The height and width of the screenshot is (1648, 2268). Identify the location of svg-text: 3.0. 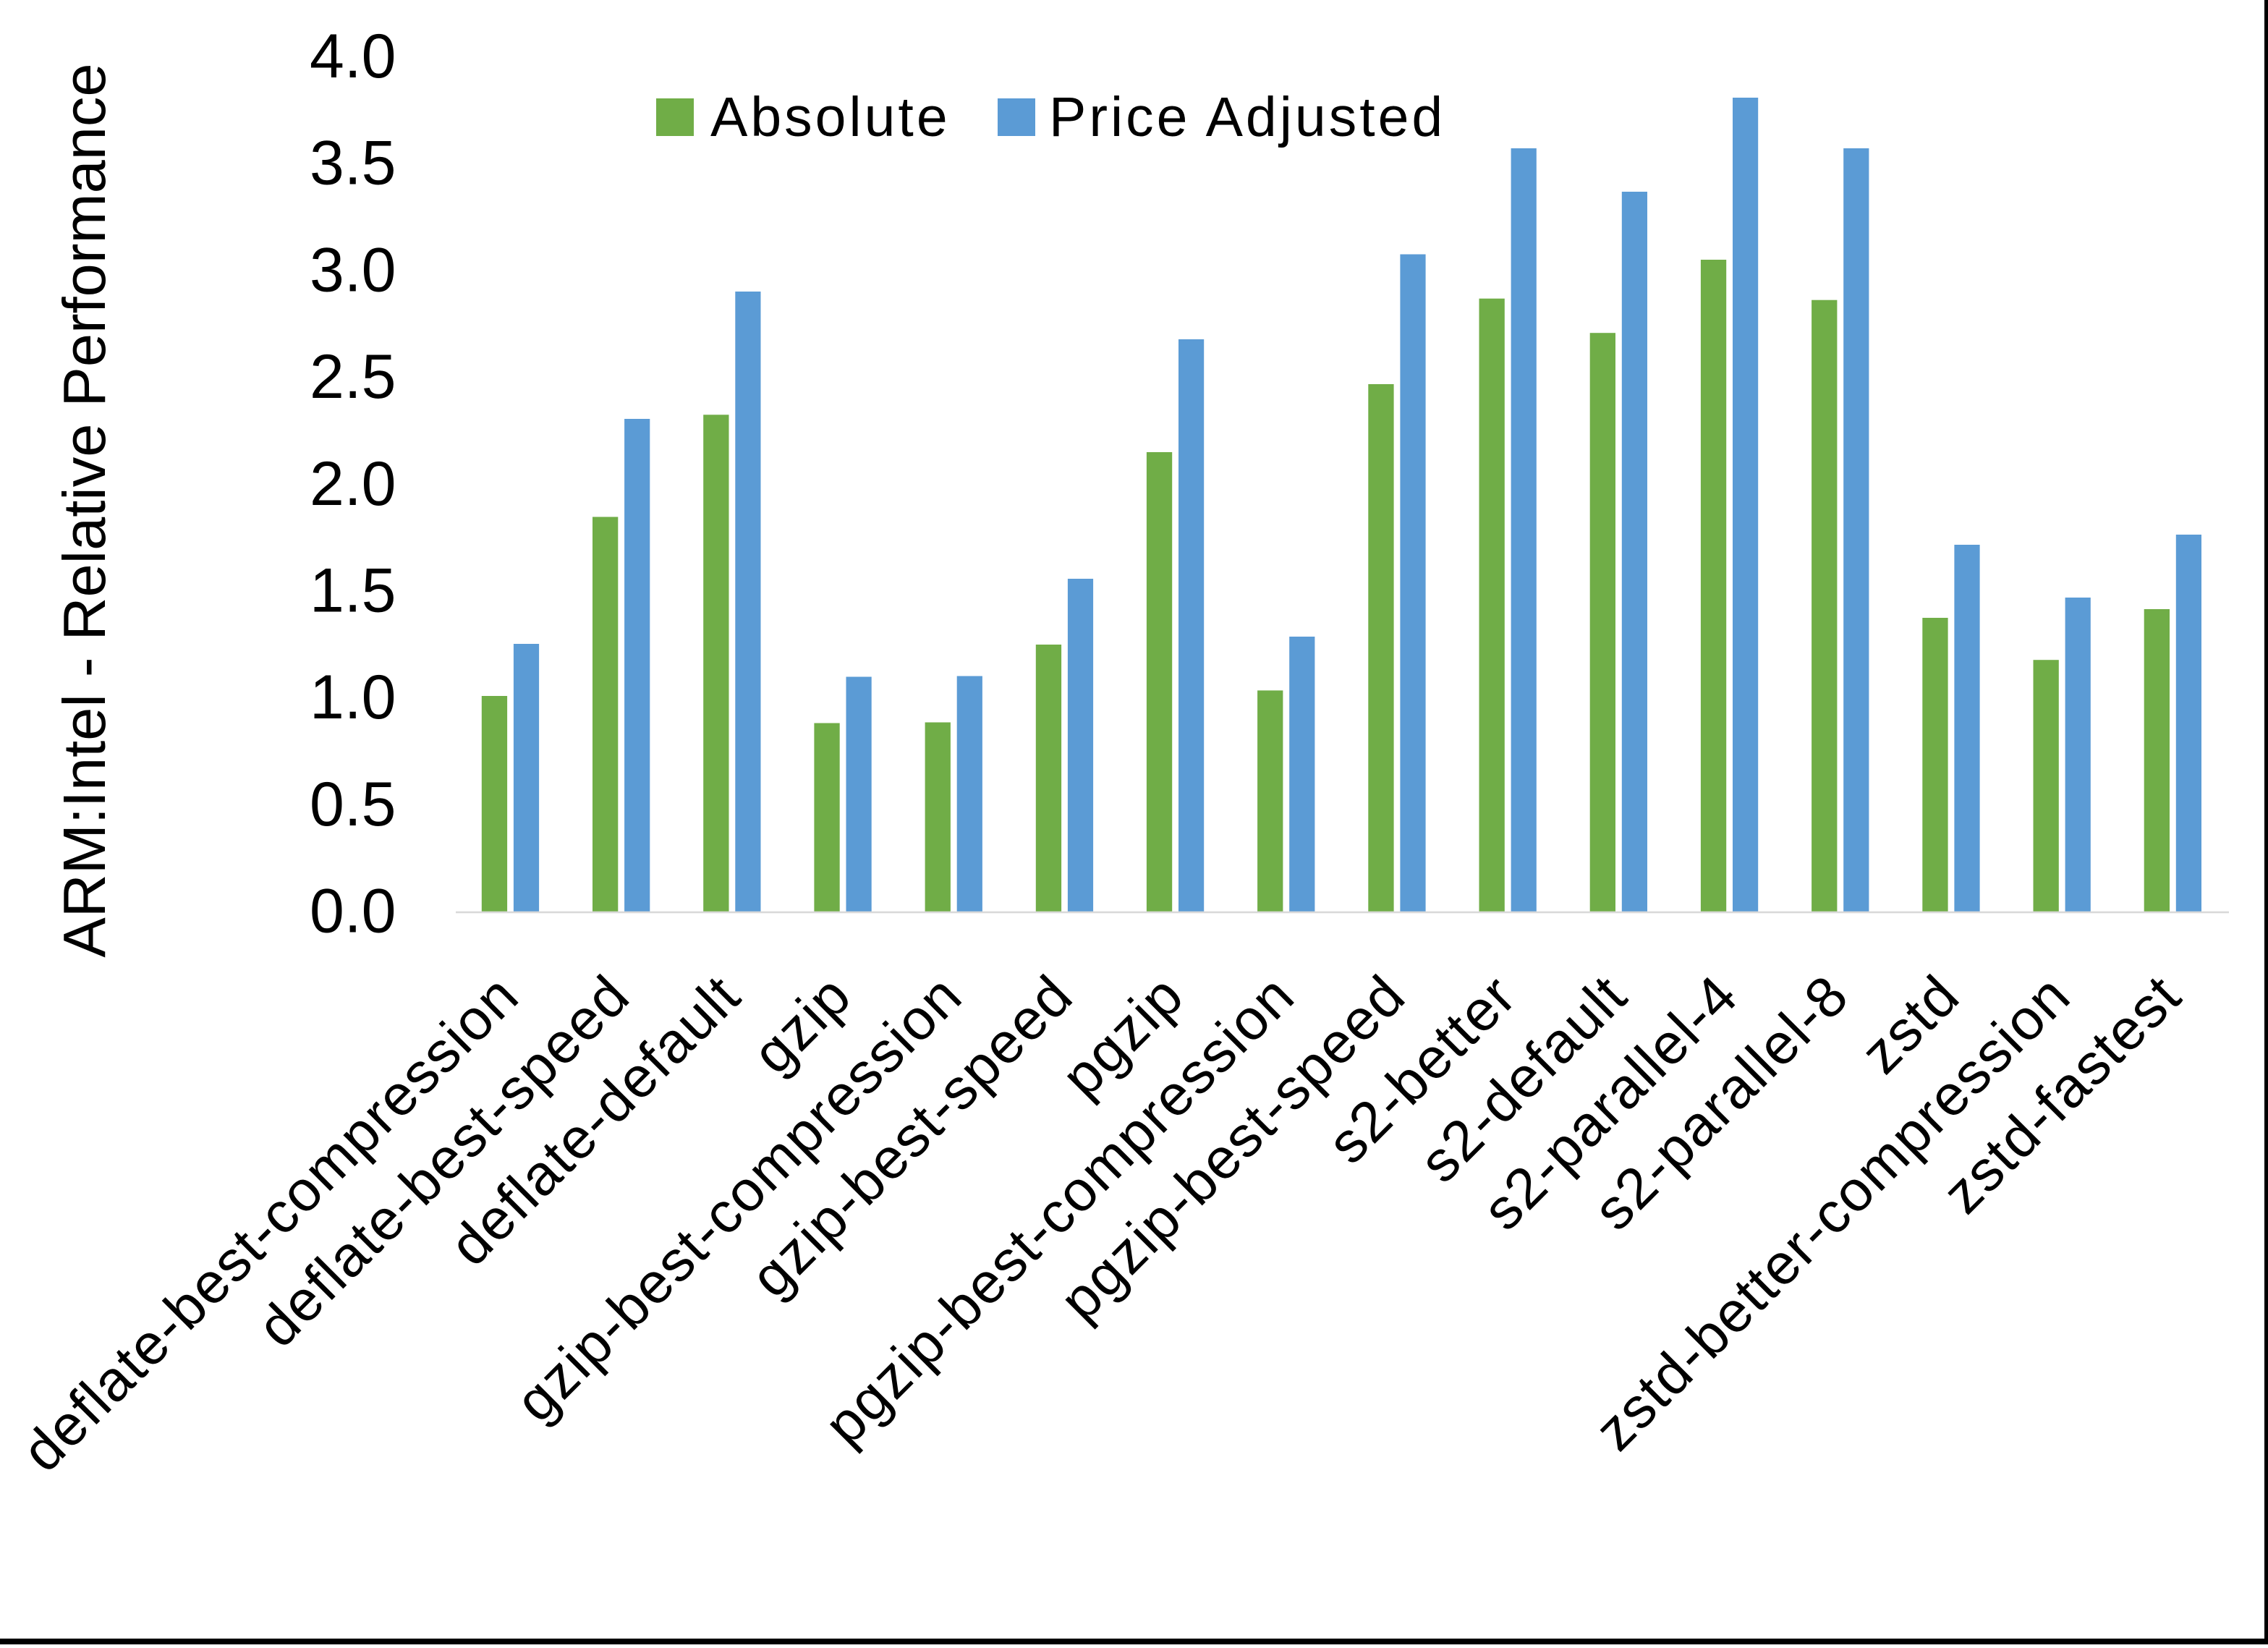
(353, 270).